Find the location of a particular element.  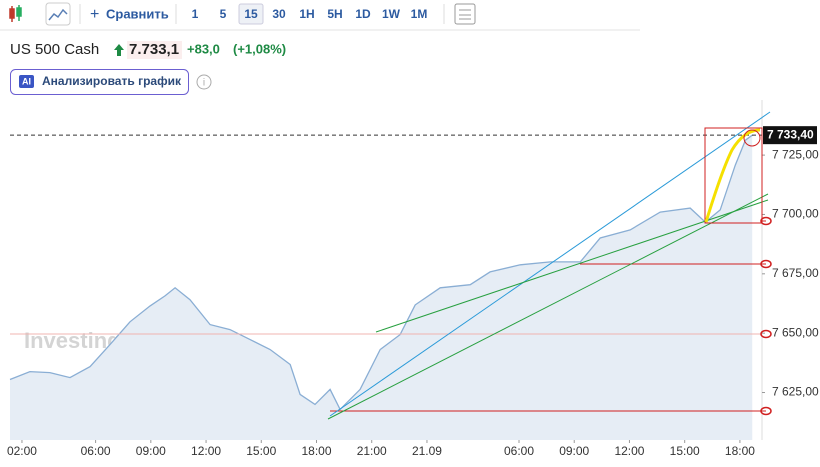

last-price-tag is located at coordinates (790, 135).